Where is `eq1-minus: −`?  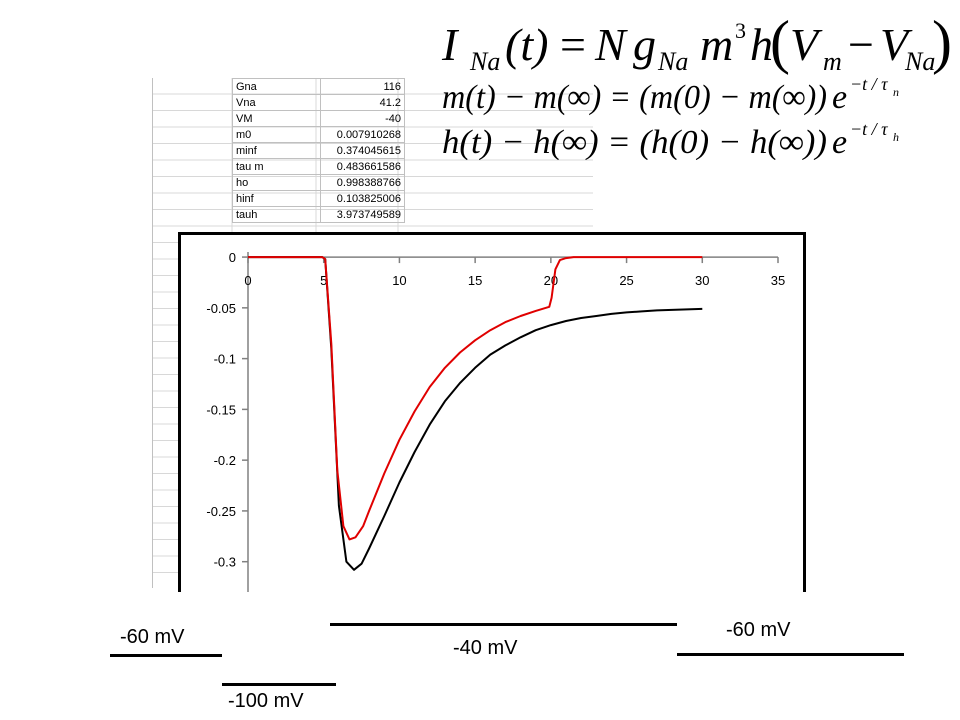
eq1-minus: − is located at coordinates (861, 44).